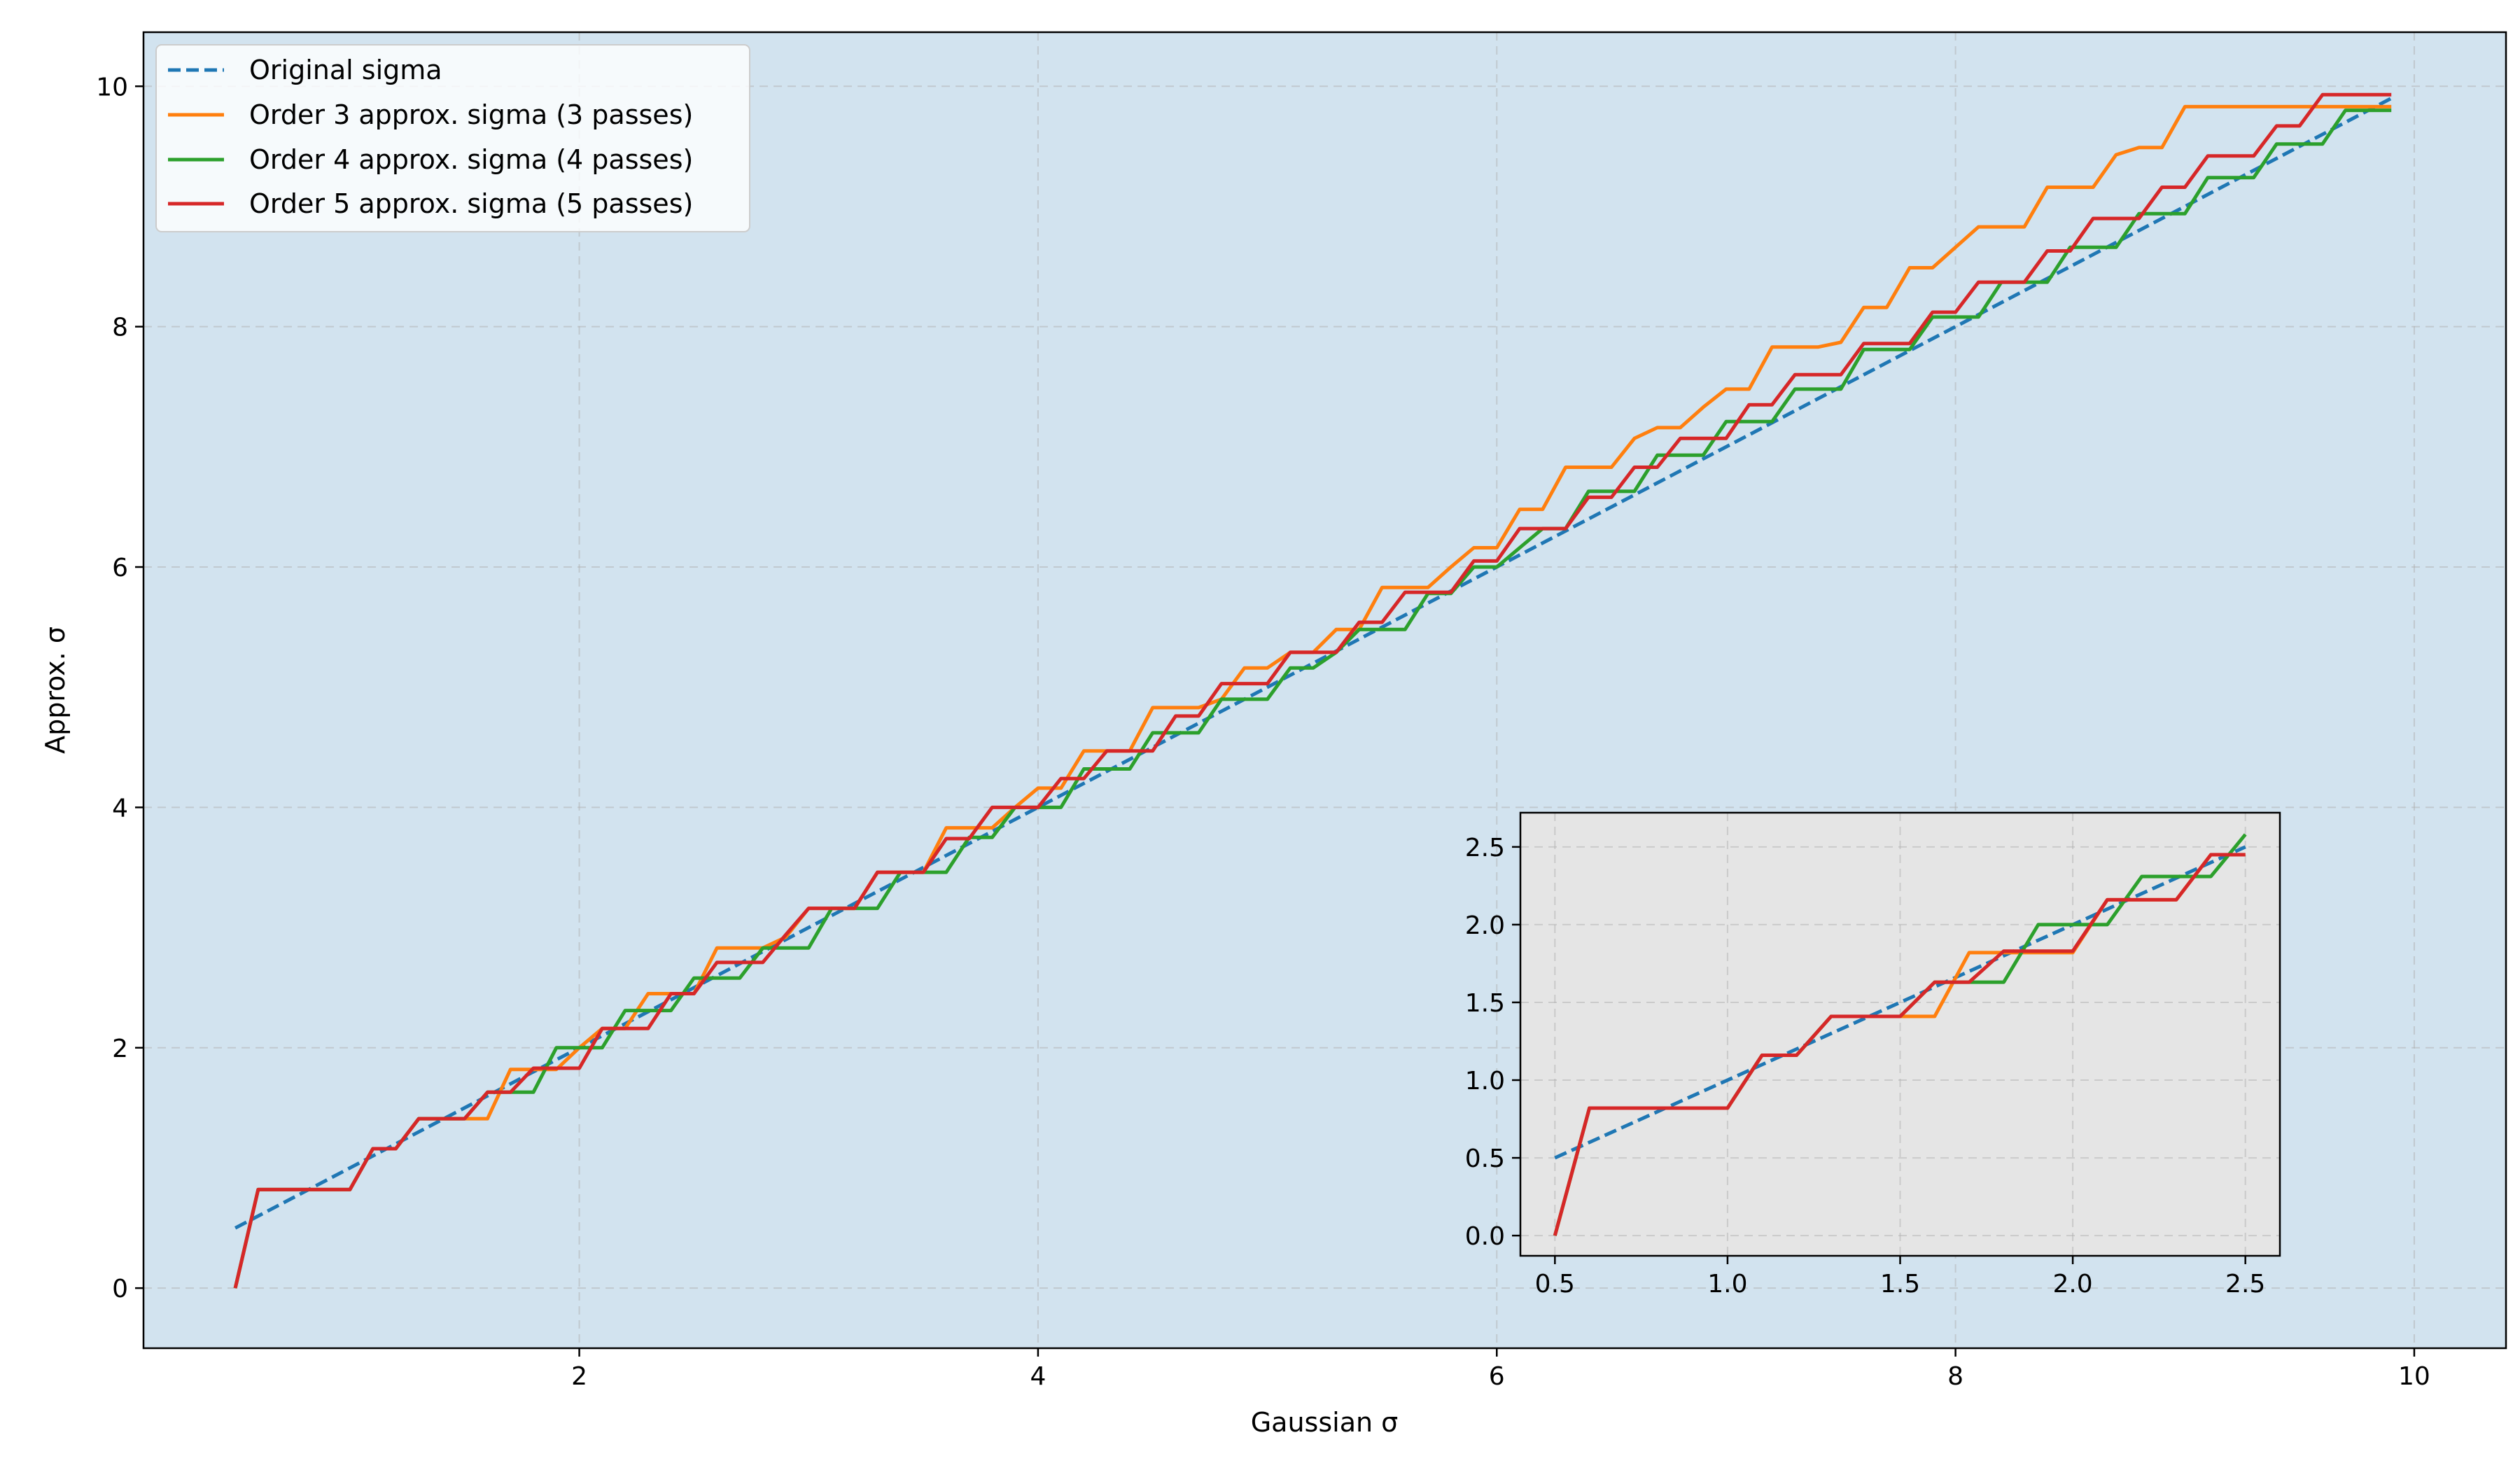 The height and width of the screenshot is (1470, 2520). I want to click on y-tick-label: 1.0, so click(1485, 1081).